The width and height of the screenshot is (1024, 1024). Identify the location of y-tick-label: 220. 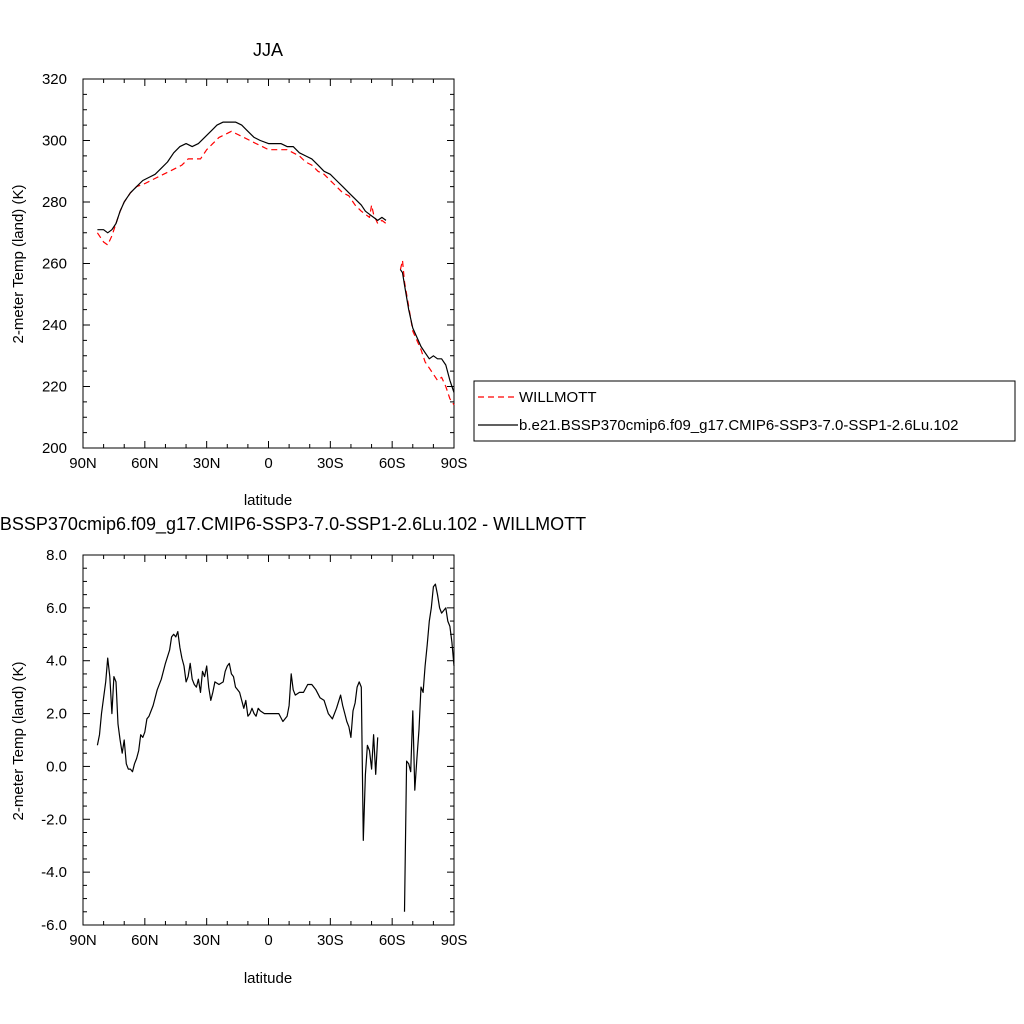
(54, 387).